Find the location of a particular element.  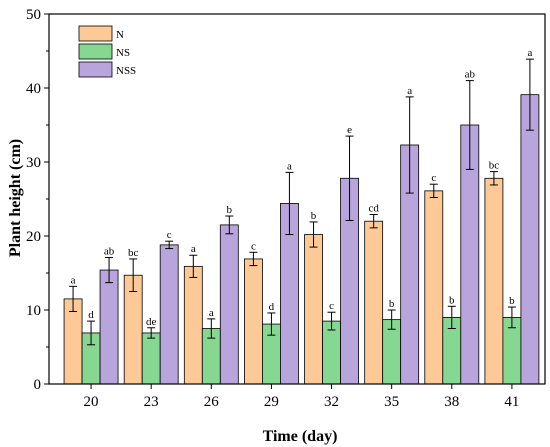

significance-label-N-26: a is located at coordinates (193, 249).